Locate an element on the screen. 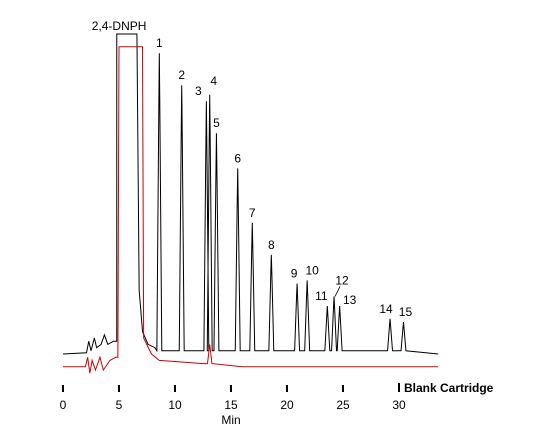 This screenshot has width=550, height=440. legend-label: Blank Cartridge is located at coordinates (449, 388).